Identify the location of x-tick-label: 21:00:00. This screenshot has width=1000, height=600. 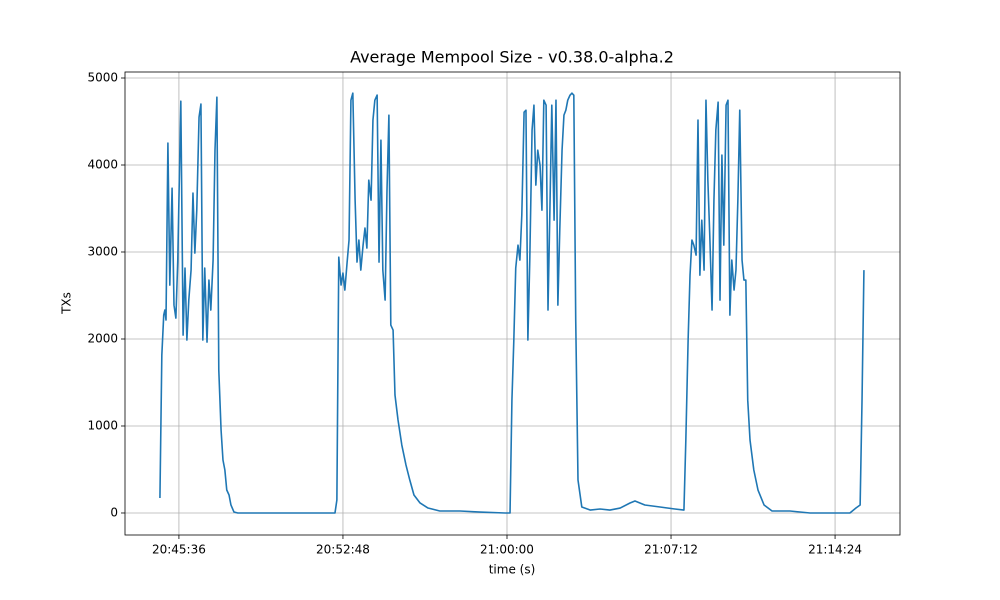
(507, 550).